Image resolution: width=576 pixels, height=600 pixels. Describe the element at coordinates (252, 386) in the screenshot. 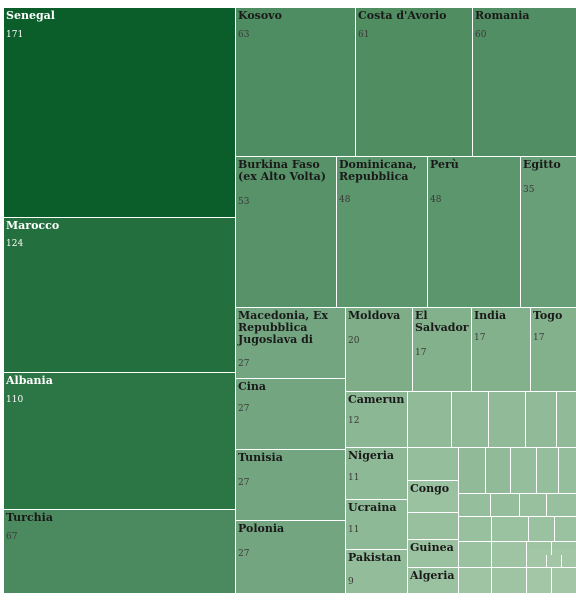

I see `cell-label: Cina` at that location.